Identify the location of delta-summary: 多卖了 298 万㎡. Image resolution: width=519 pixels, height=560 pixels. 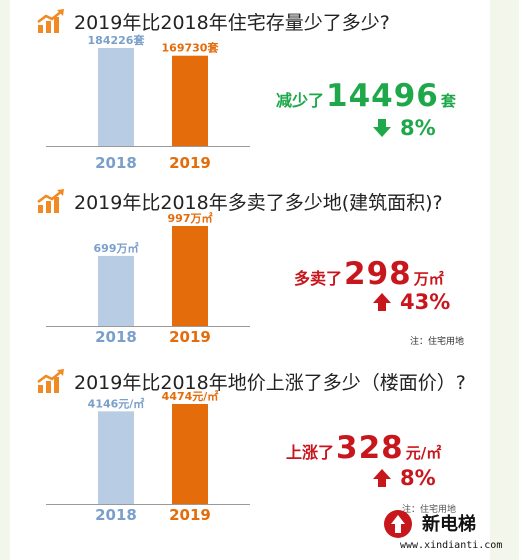
(369, 274).